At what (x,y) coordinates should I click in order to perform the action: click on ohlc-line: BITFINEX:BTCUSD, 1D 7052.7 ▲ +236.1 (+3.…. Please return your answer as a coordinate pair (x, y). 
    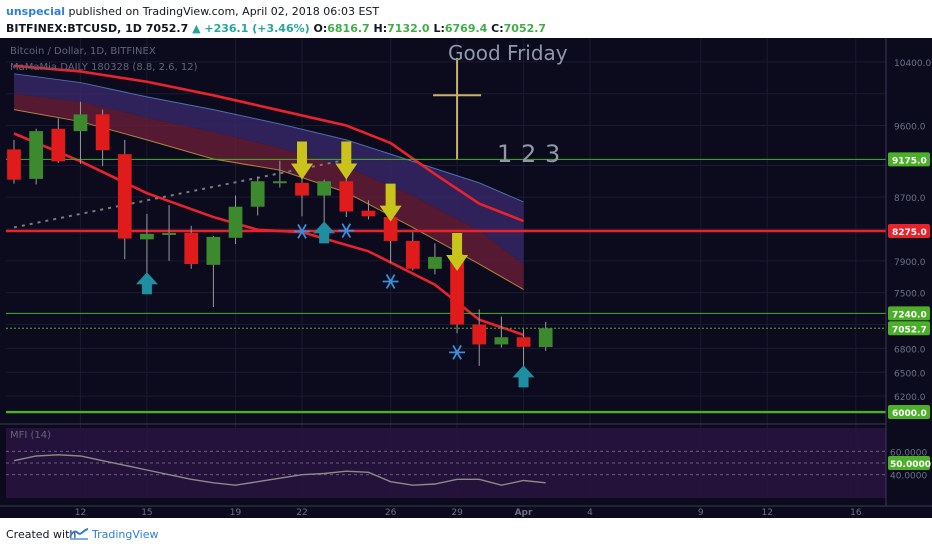
    Looking at the image, I should click on (276, 28).